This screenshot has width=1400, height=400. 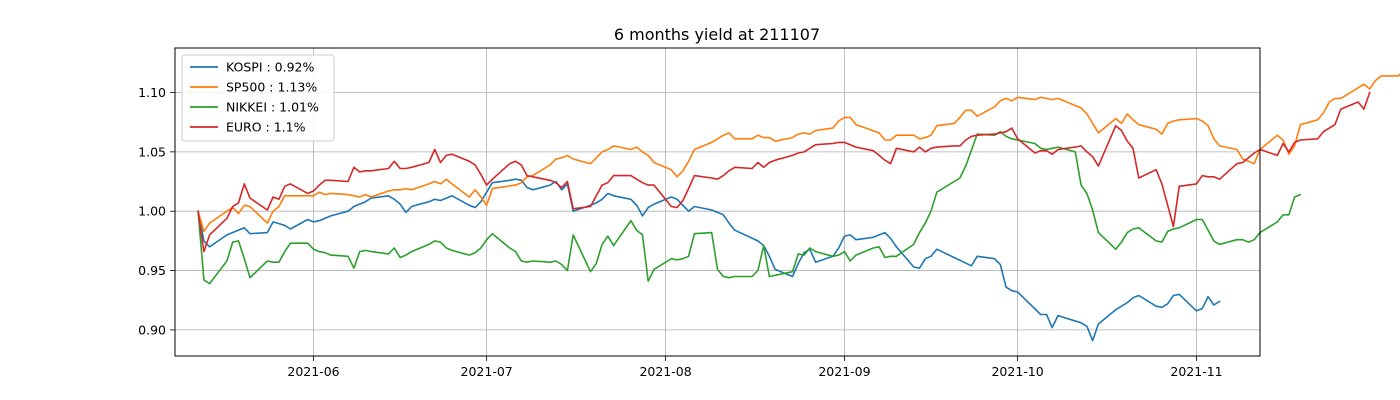 I want to click on y-tick-label: 1.05, so click(x=152, y=151).